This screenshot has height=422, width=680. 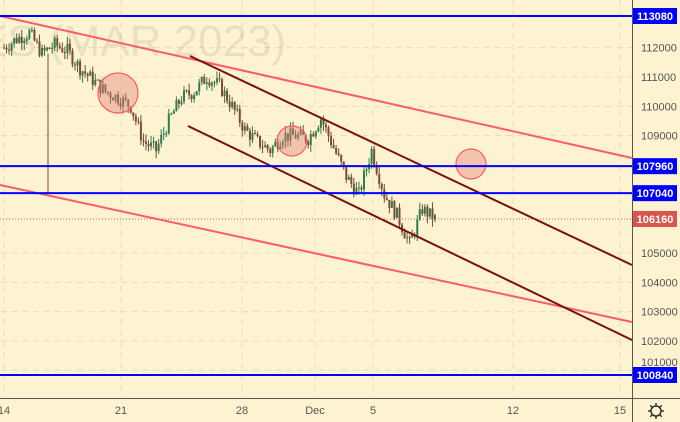 What do you see at coordinates (659, 107) in the screenshot?
I see `price-tick-label: 110000` at bounding box center [659, 107].